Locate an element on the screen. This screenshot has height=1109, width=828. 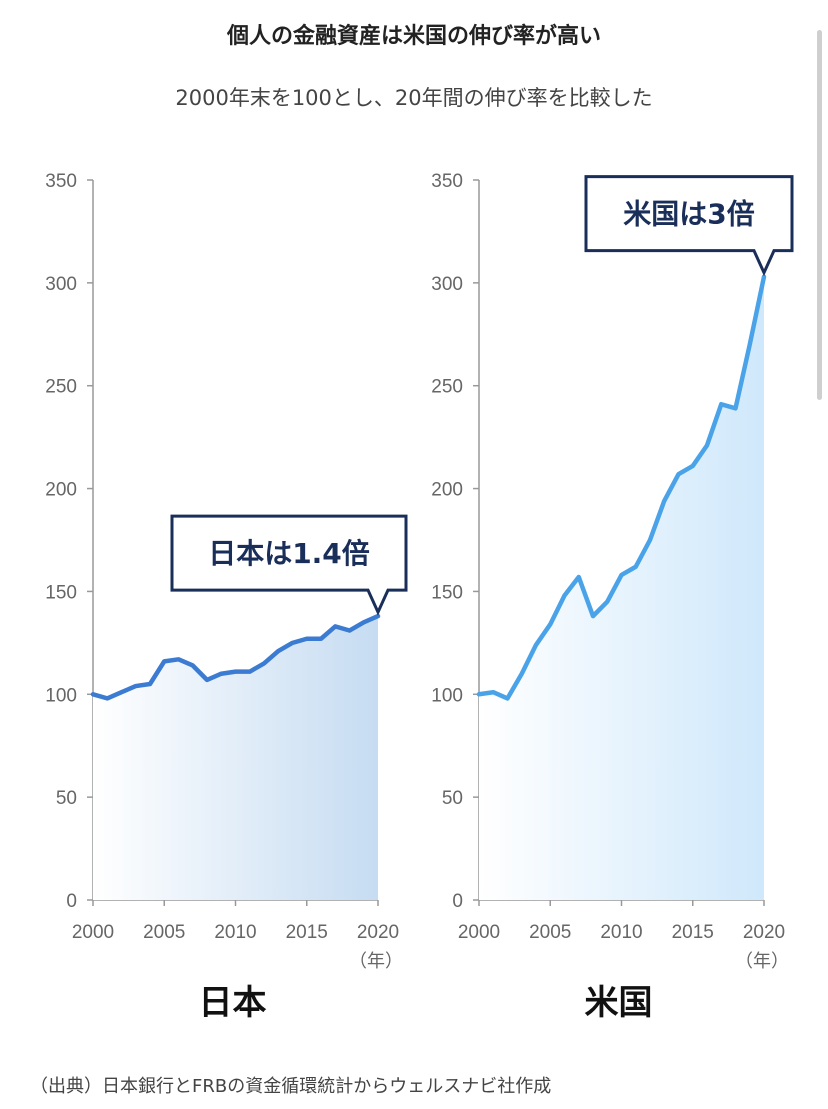
series-area is located at coordinates (235, 758).